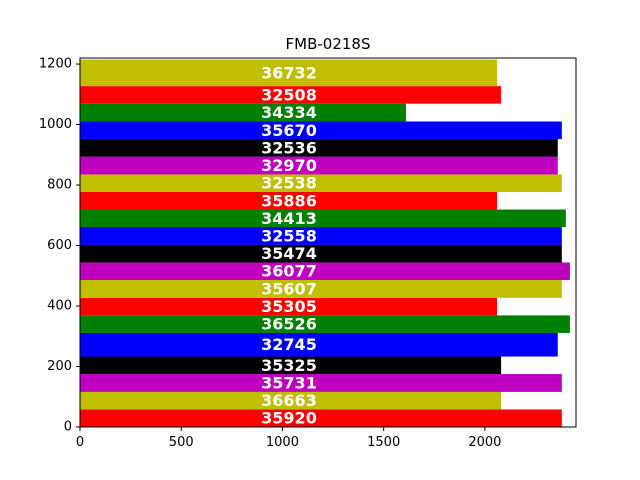 This screenshot has height=480, width=640. I want to click on bar-data-label: 32970, so click(289, 165).